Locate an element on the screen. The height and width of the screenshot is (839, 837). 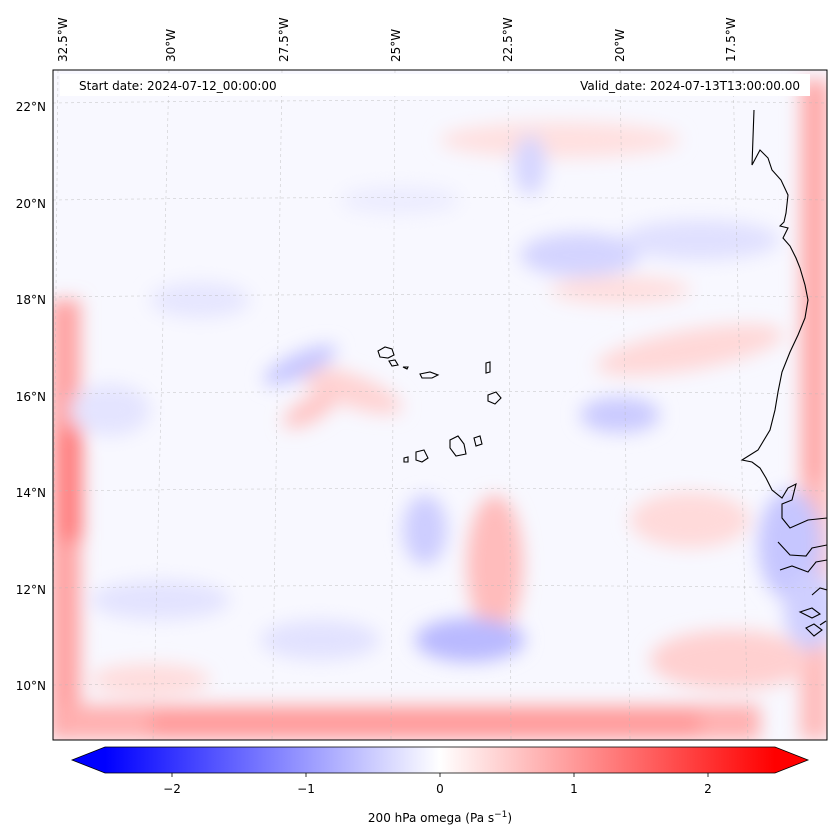
latitude-labels: 22°N 20°N 18°N 16°N 14°N 12°N 10°N is located at coordinates (31, 396).